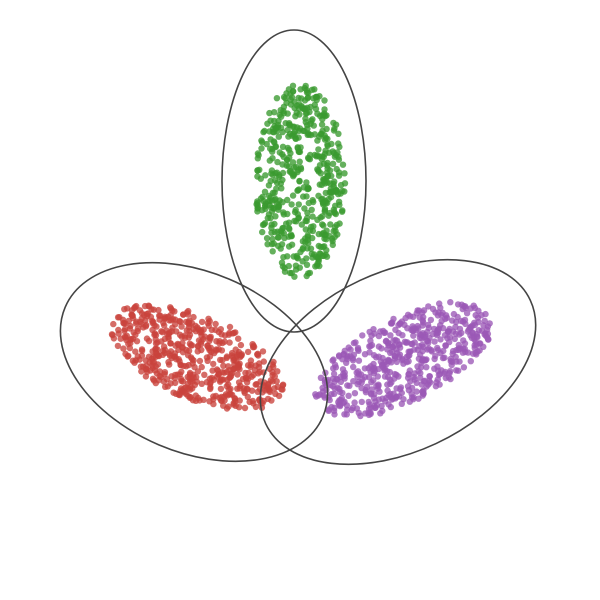 This screenshot has width=600, height=600. Describe the element at coordinates (294, 181) in the screenshot. I see `top-outline-ellipse` at that location.